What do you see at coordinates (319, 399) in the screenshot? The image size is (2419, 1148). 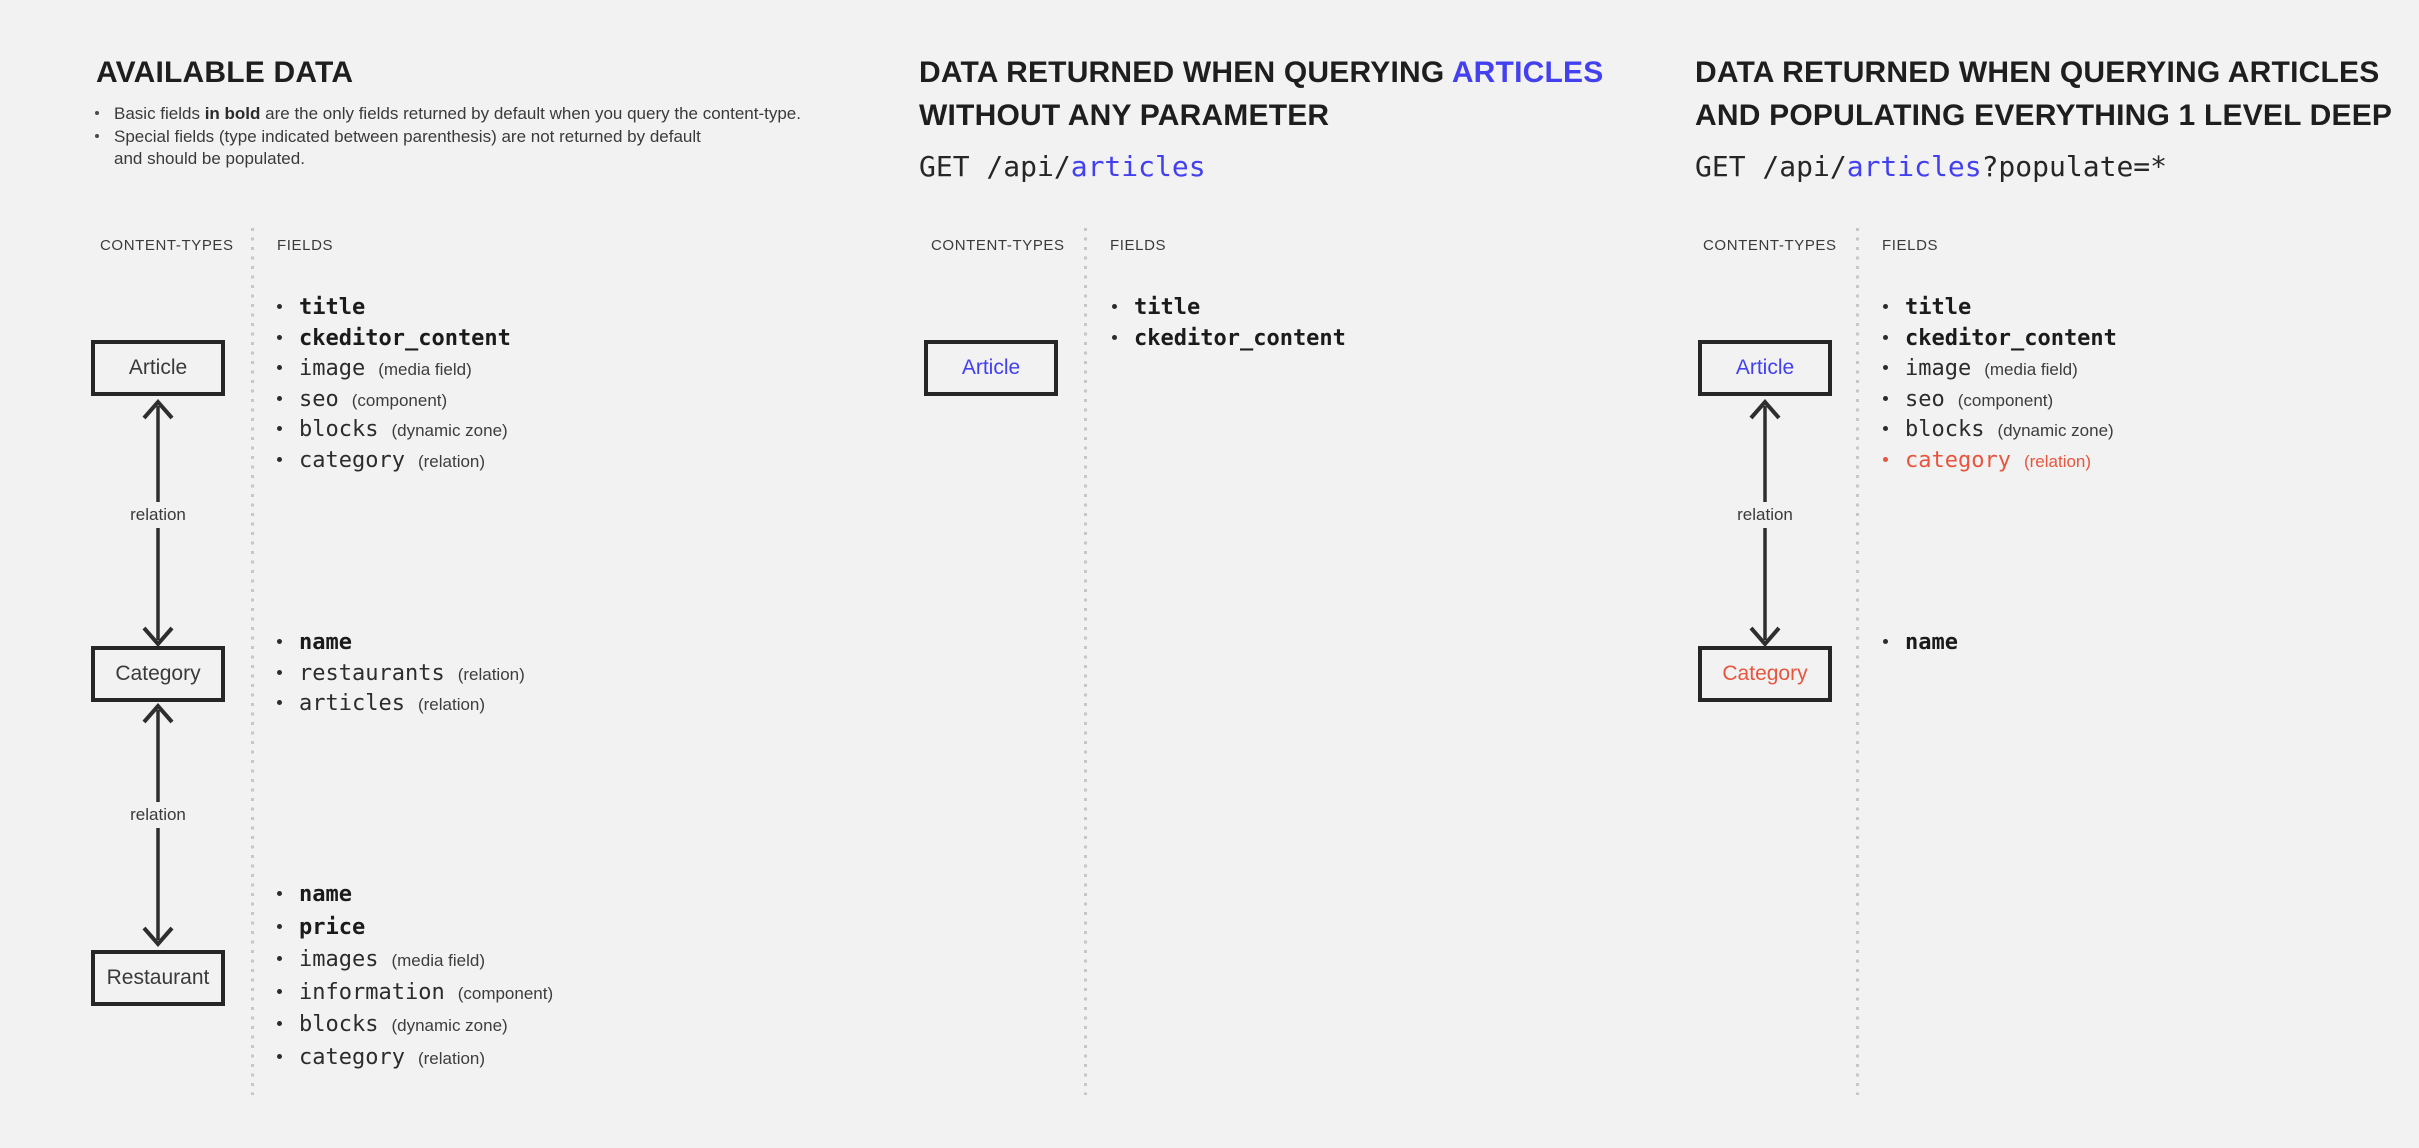 I see `field-name: seo` at bounding box center [319, 399].